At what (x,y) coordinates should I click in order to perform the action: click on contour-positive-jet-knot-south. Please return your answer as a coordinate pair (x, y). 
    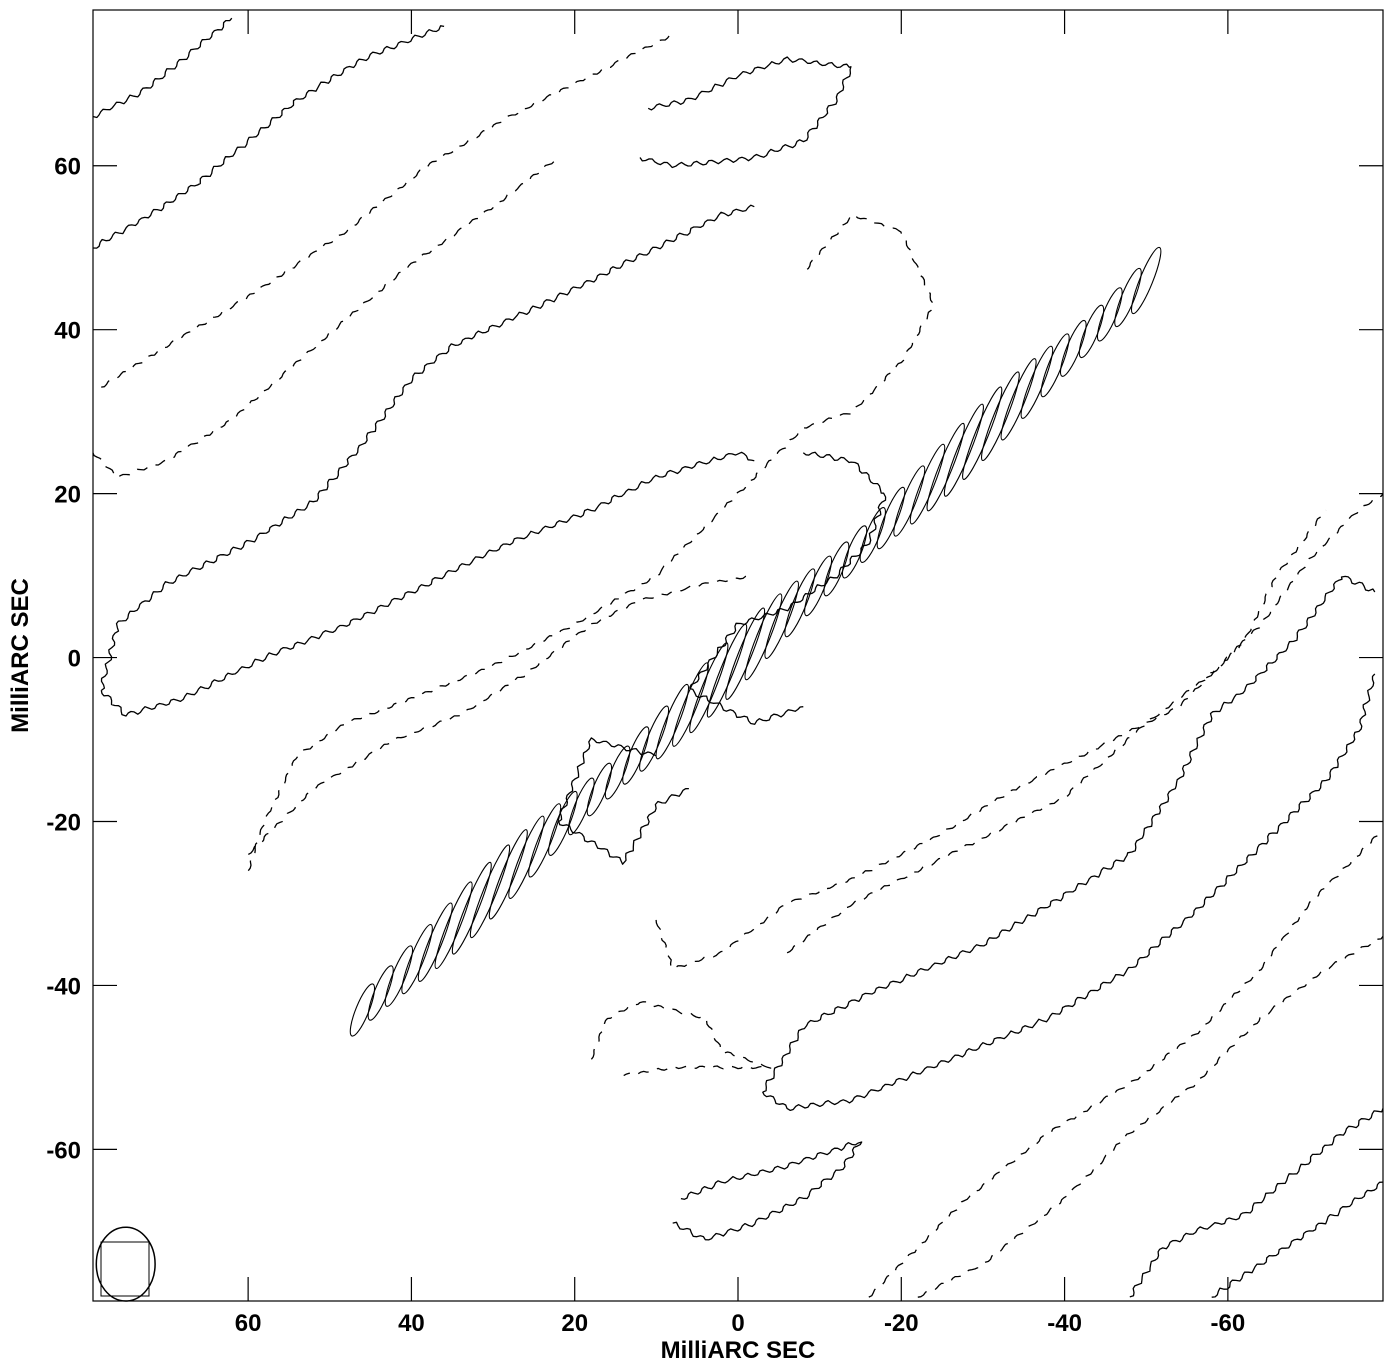
    Looking at the image, I should click on (623, 801).